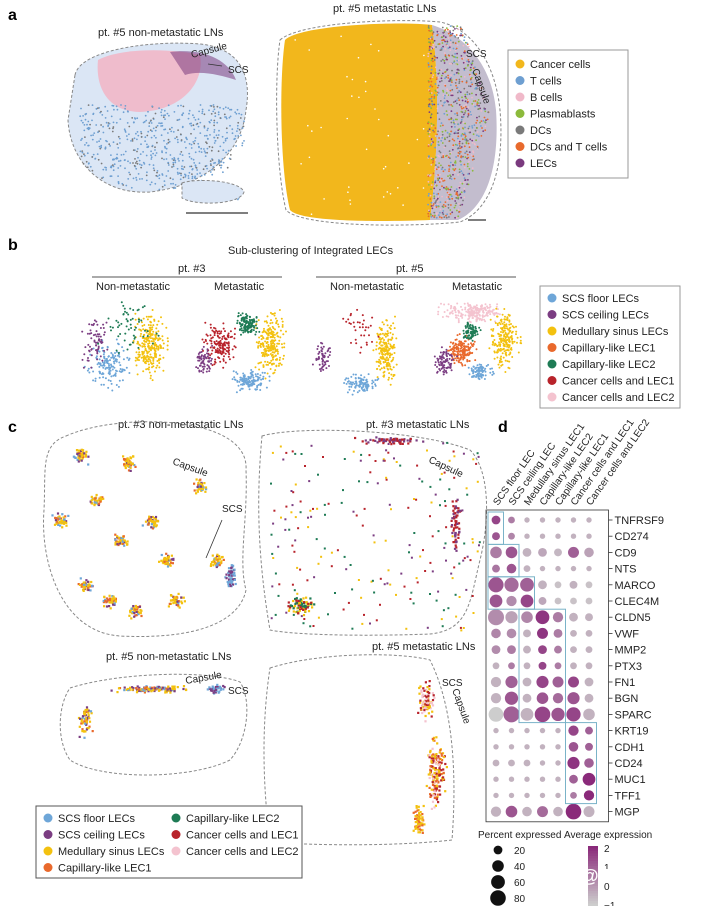 This screenshot has width=720, height=906. Describe the element at coordinates (153, 724) in the screenshot. I see `c3-outline` at that location.